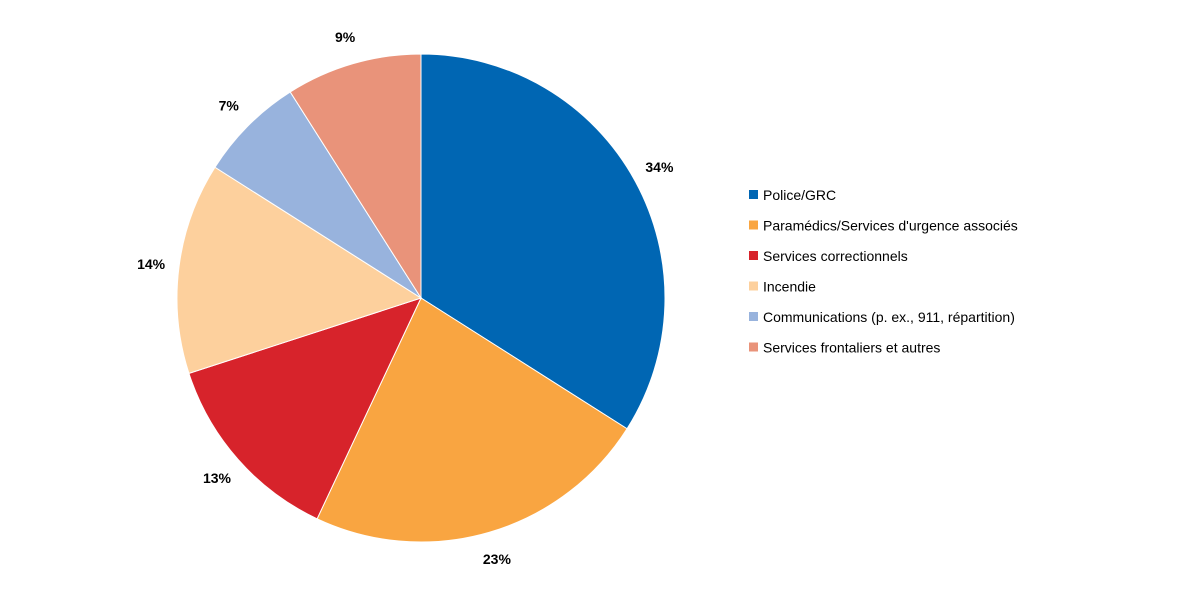 This screenshot has height=597, width=1189. What do you see at coordinates (217, 478) in the screenshot?
I see `pie-percent-label: 13%` at bounding box center [217, 478].